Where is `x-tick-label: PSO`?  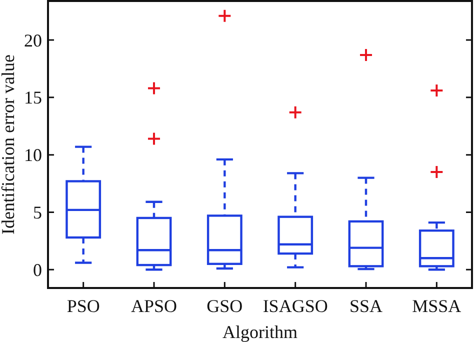
x-tick-label: PSO is located at coordinates (83, 306).